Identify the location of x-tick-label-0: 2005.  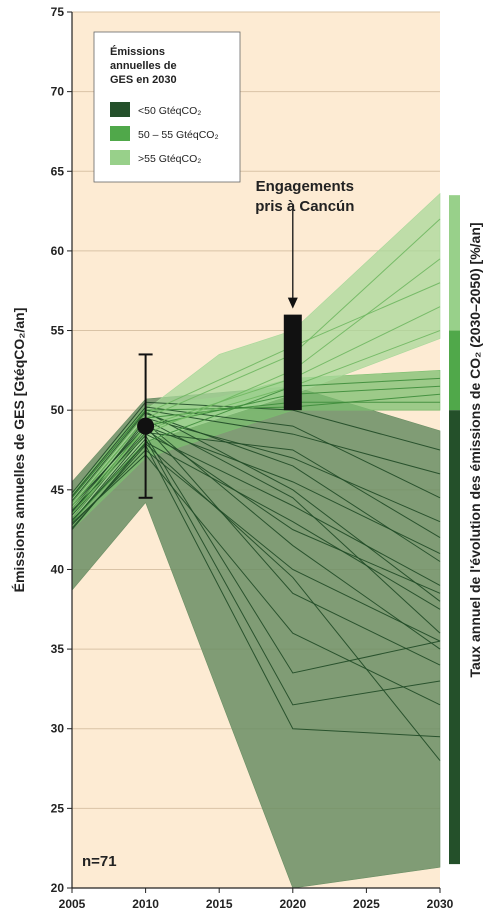
(72, 904).